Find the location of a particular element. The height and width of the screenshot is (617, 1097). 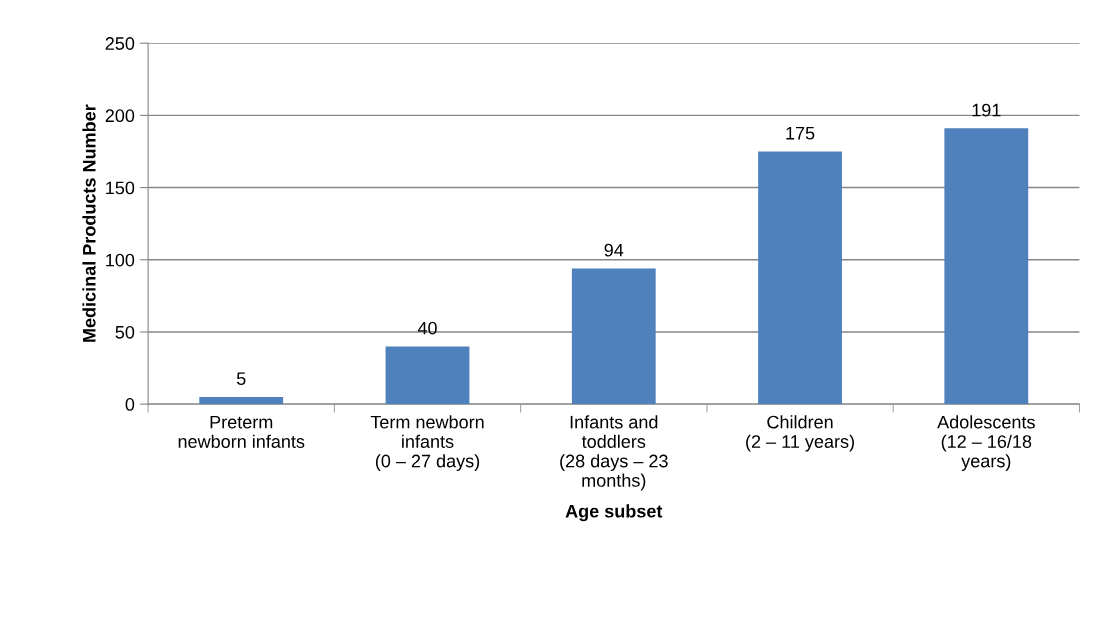

data-label: 40 is located at coordinates (427, 328).